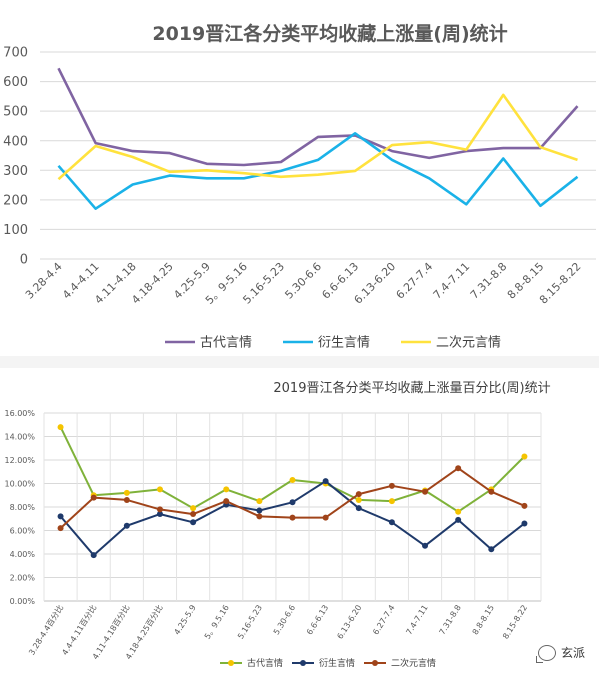 The image size is (599, 675). I want to click on y-tick-label: 500, so click(15, 112).